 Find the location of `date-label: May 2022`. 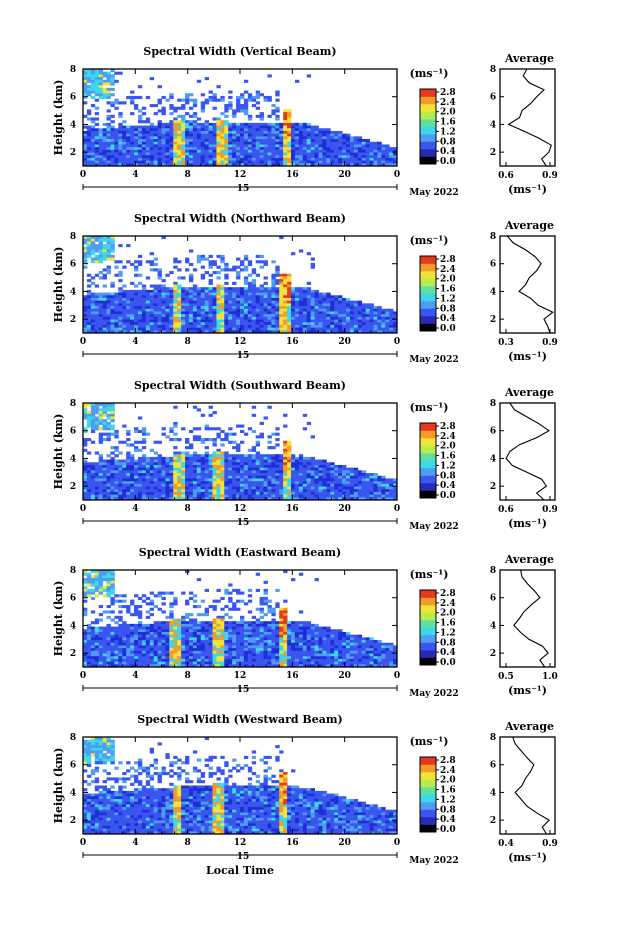

date-label: May 2022 is located at coordinates (433, 193).